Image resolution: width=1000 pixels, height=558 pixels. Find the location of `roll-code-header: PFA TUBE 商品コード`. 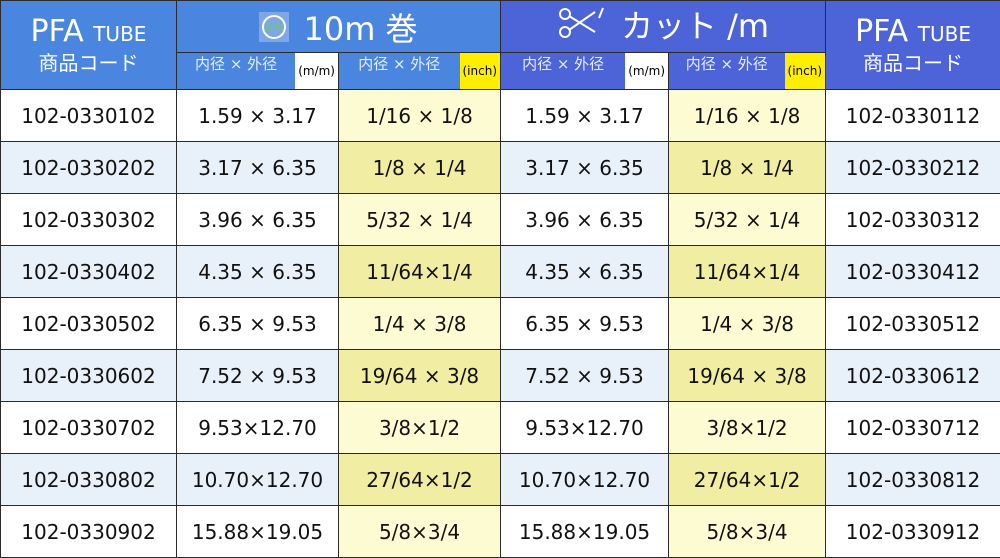

roll-code-header: PFA TUBE 商品コード is located at coordinates (89, 45).